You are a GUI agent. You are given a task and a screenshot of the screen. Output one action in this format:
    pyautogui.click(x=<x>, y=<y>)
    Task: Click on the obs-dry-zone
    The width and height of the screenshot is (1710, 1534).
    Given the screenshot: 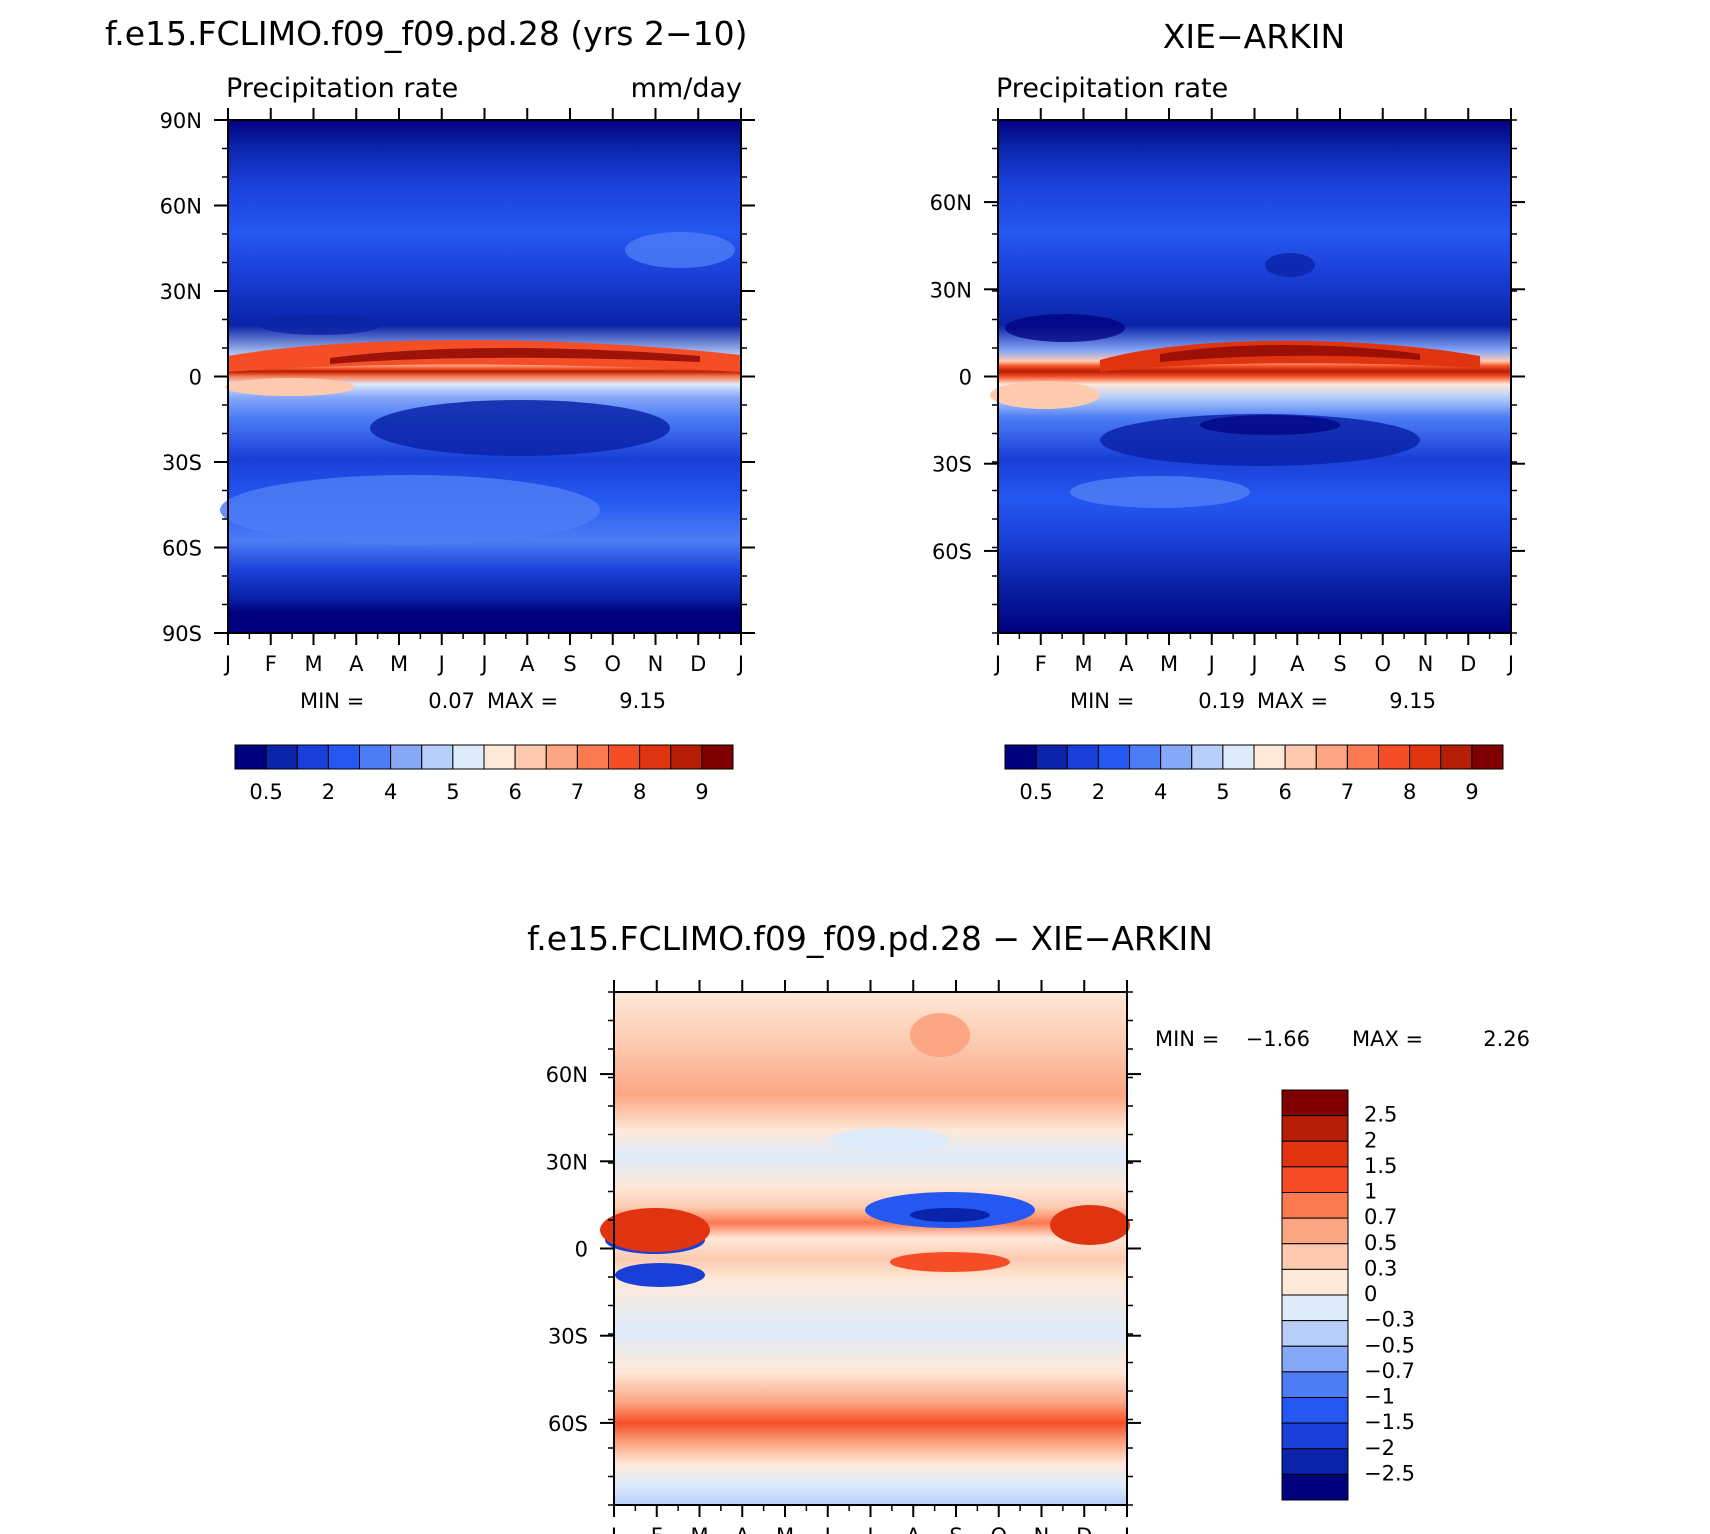 What is the action you would take?
    pyautogui.click(x=1260, y=440)
    